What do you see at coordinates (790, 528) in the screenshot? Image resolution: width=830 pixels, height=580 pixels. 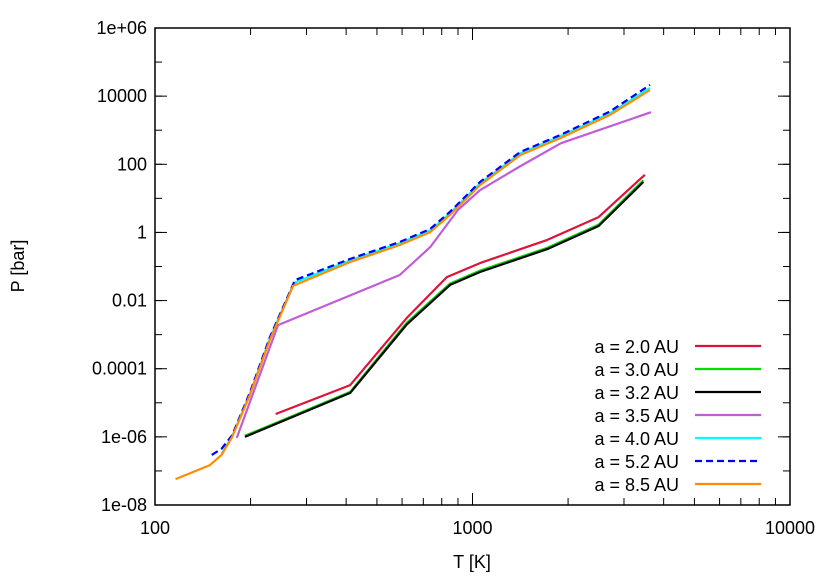 I see `x-tick-label: 10000` at bounding box center [790, 528].